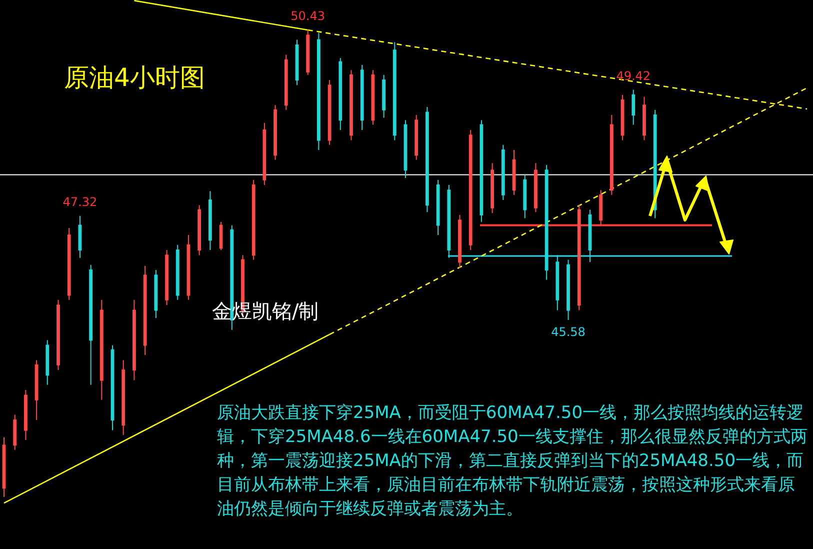 The image size is (813, 549). Describe the element at coordinates (568, 332) in the screenshot. I see `annotation: 45.58` at that location.